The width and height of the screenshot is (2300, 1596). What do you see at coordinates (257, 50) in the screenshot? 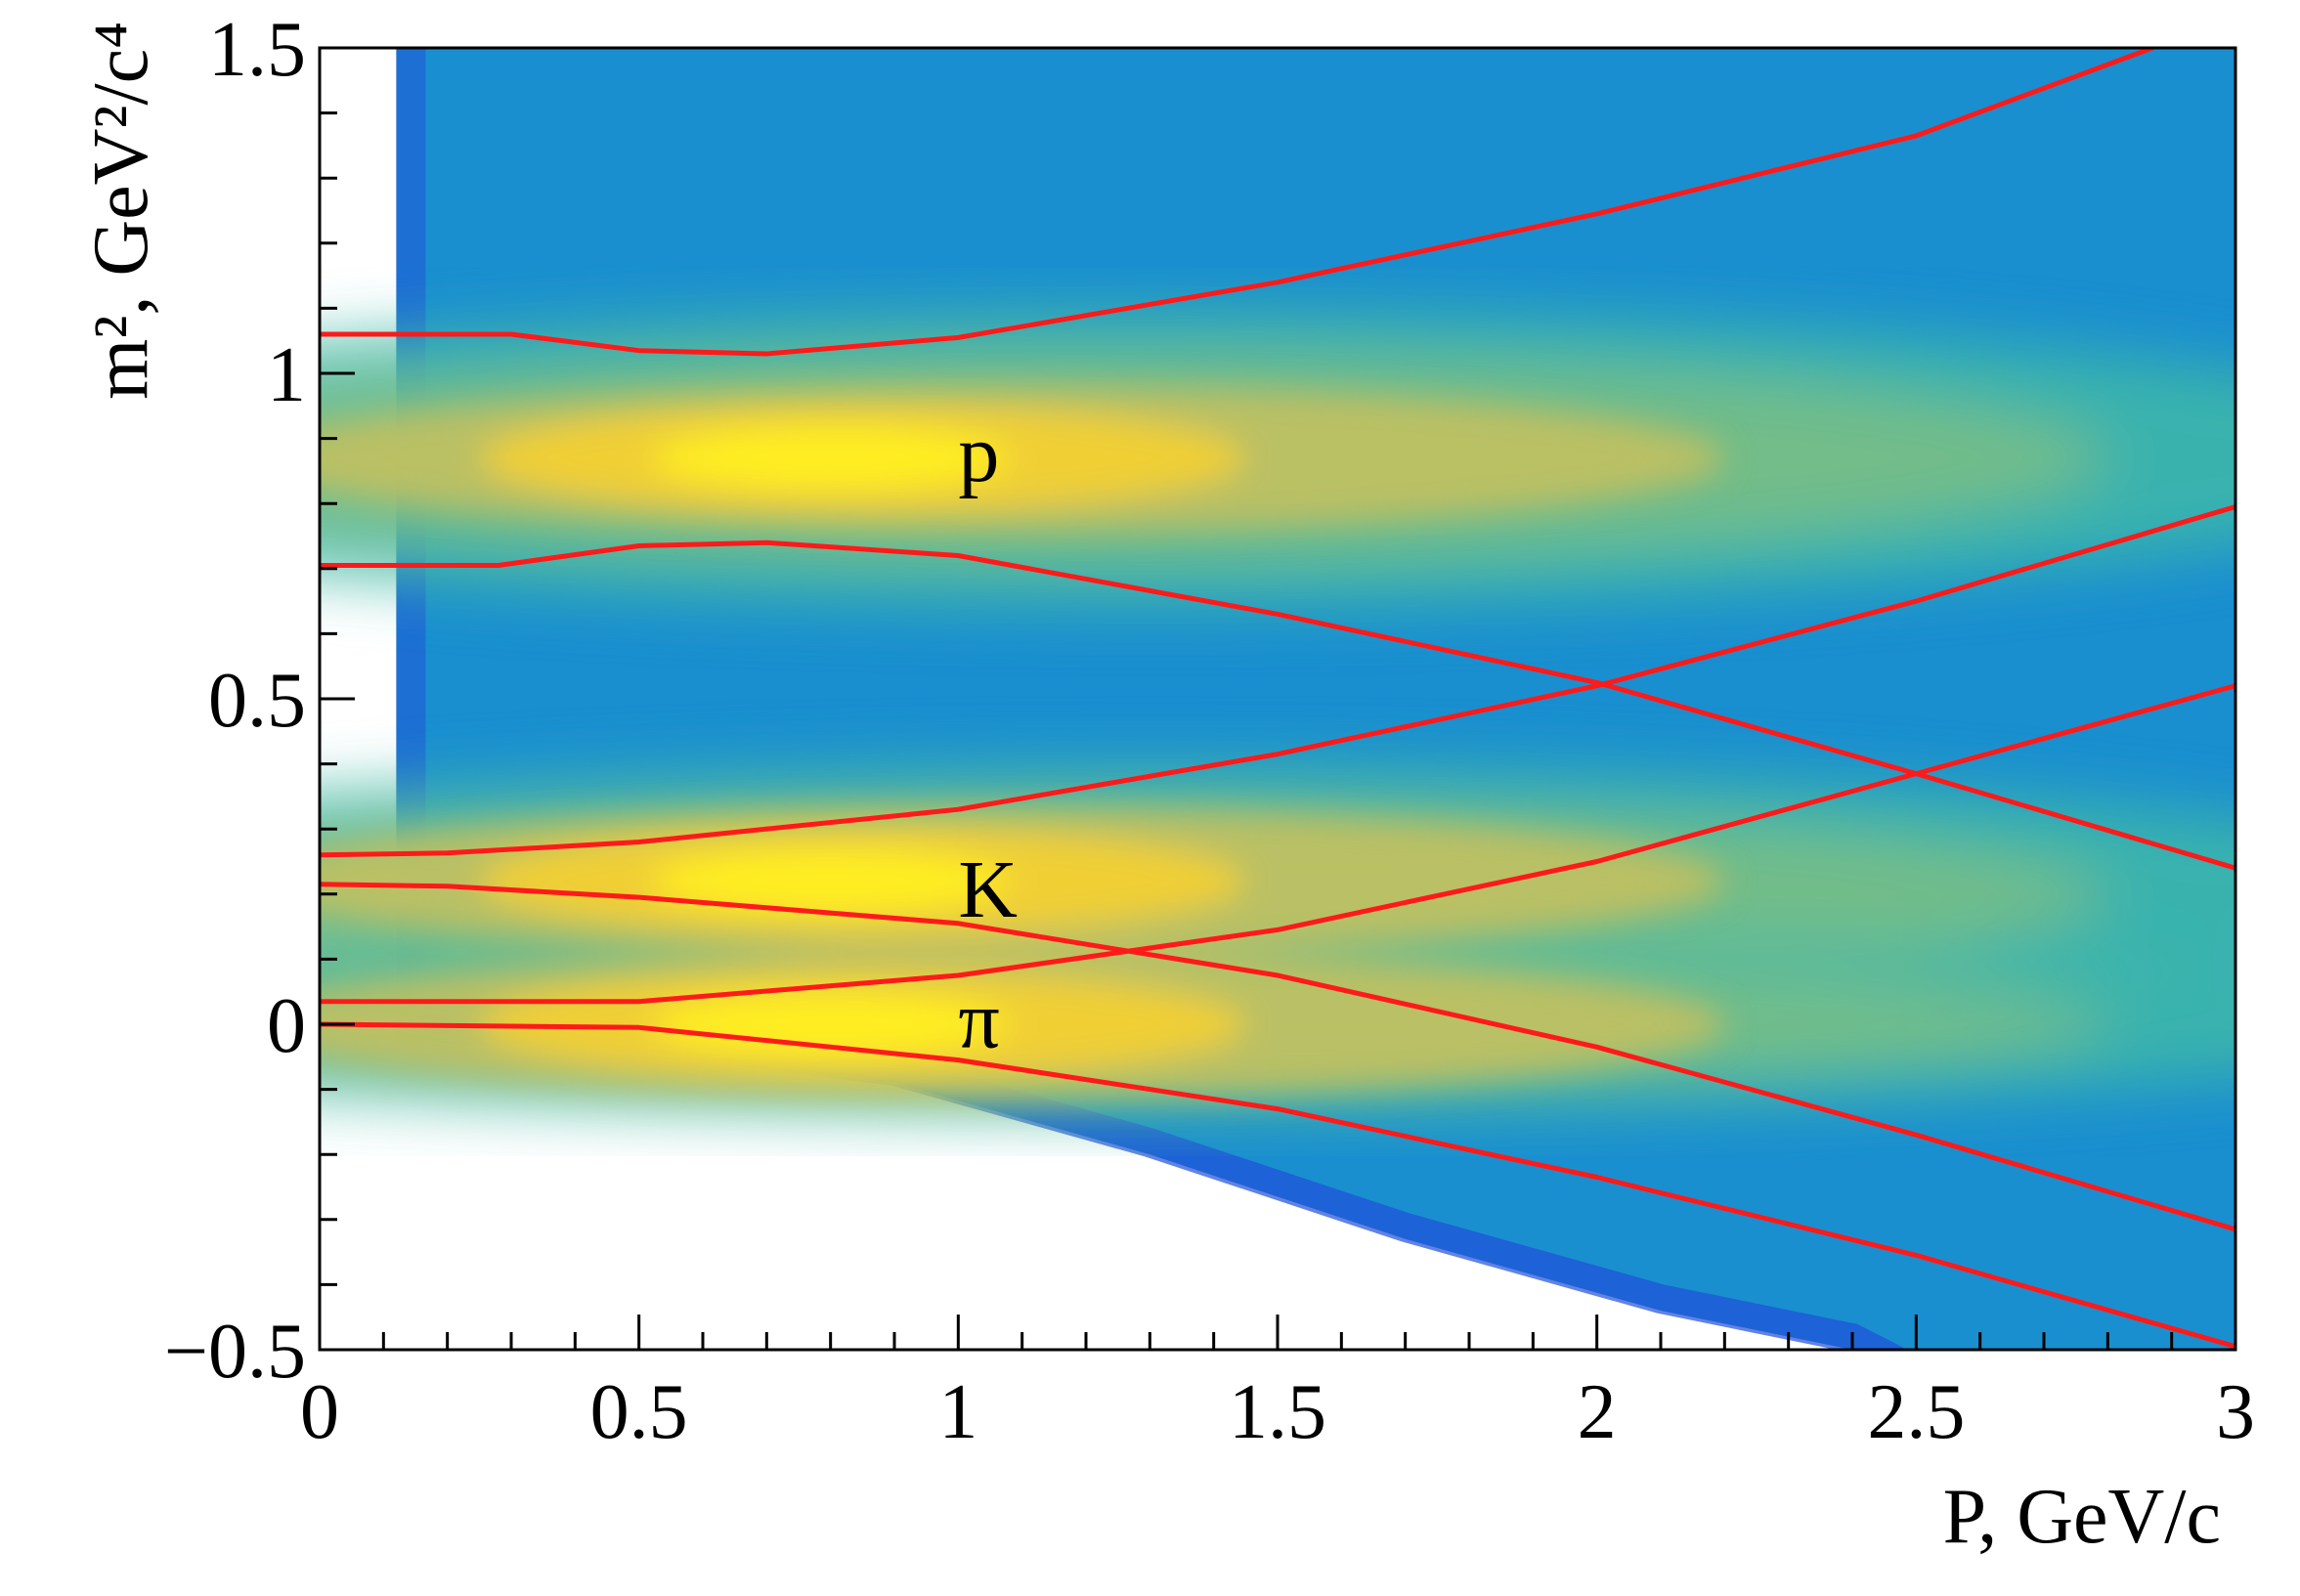
I see `y-tick-label: 1.5` at bounding box center [257, 50].